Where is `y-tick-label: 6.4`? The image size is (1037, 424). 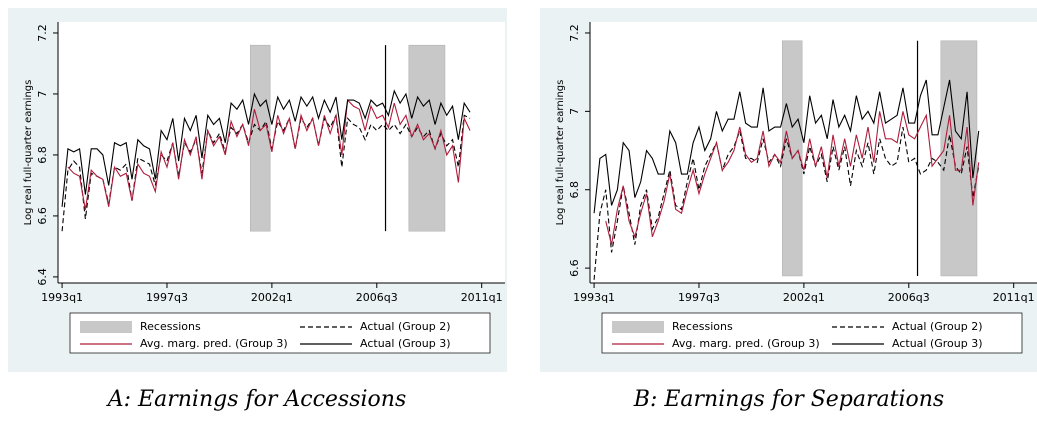 y-tick-label: 6.4 is located at coordinates (42, 277).